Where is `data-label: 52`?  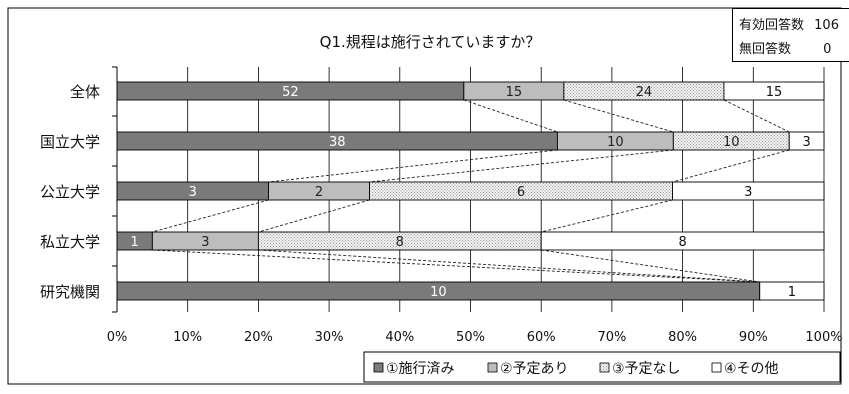
data-label: 52 is located at coordinates (290, 92).